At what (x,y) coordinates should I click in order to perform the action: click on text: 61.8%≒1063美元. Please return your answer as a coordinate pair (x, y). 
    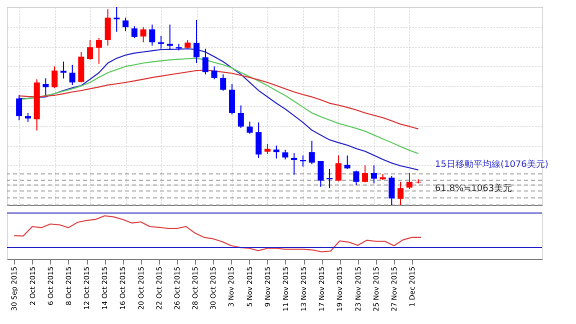
    Looking at the image, I should click on (473, 188).